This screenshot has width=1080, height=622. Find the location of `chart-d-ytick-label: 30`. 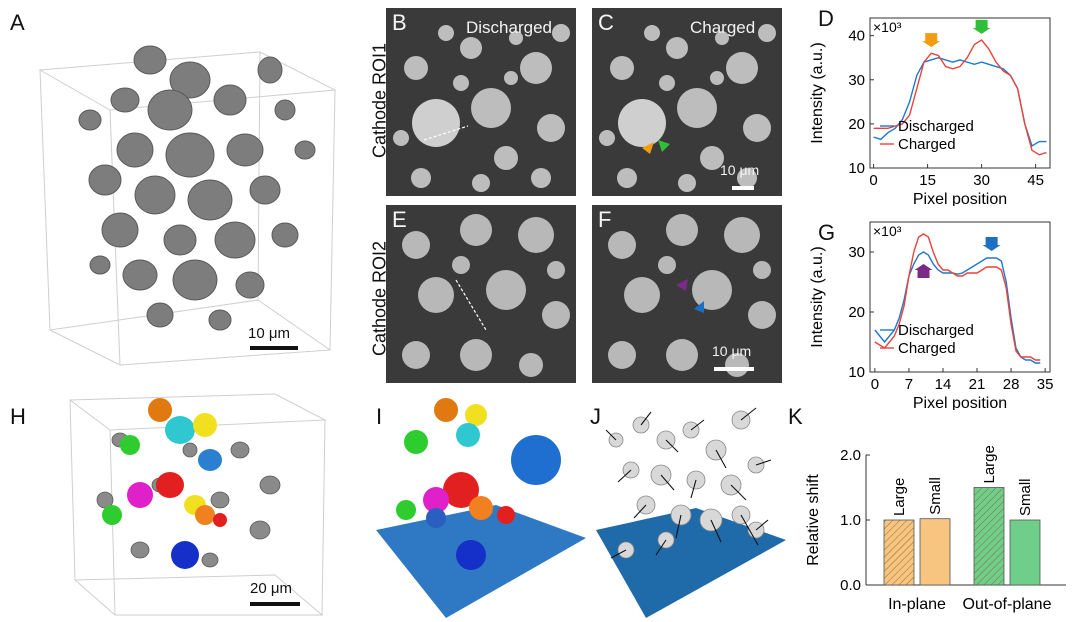

chart-d-ytick-label: 30 is located at coordinates (856, 80).